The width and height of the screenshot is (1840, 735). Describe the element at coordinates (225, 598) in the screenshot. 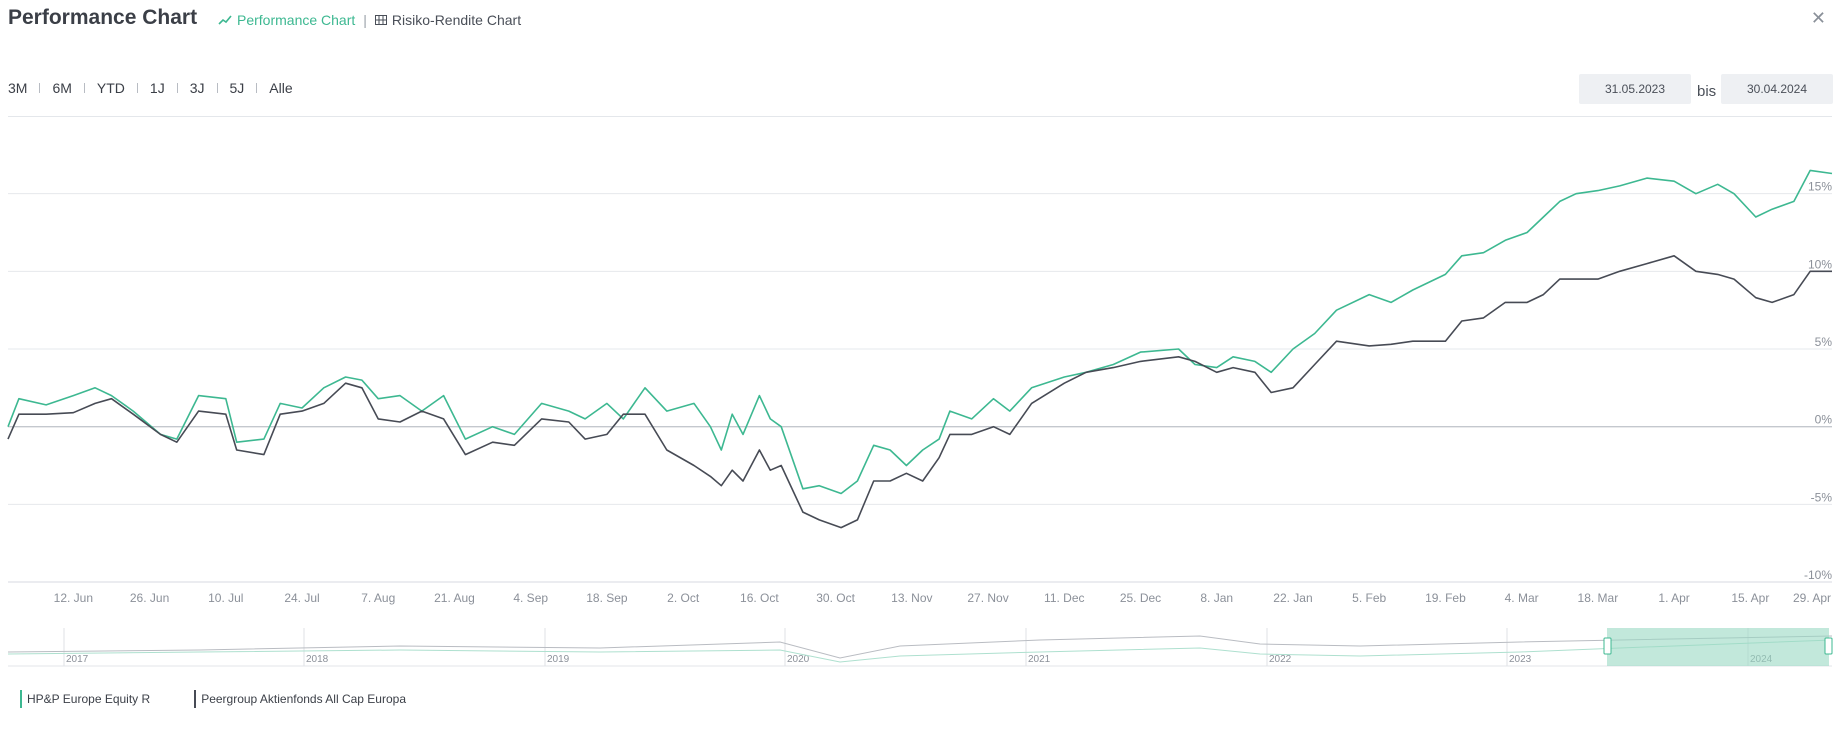

I see `x-tick-label: 10. Jul` at that location.